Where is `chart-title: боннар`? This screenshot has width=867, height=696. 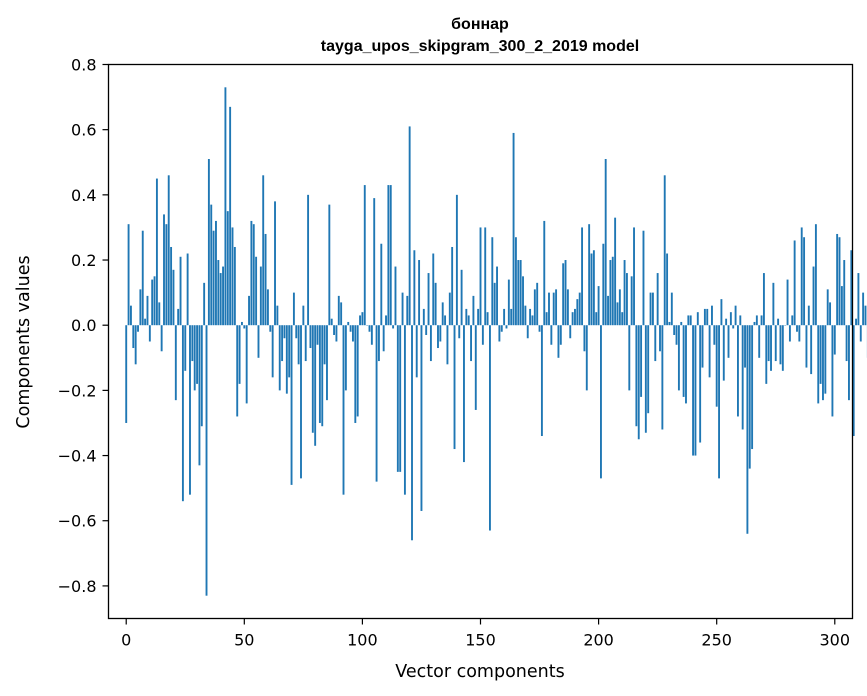
chart-title: боннар is located at coordinates (480, 24).